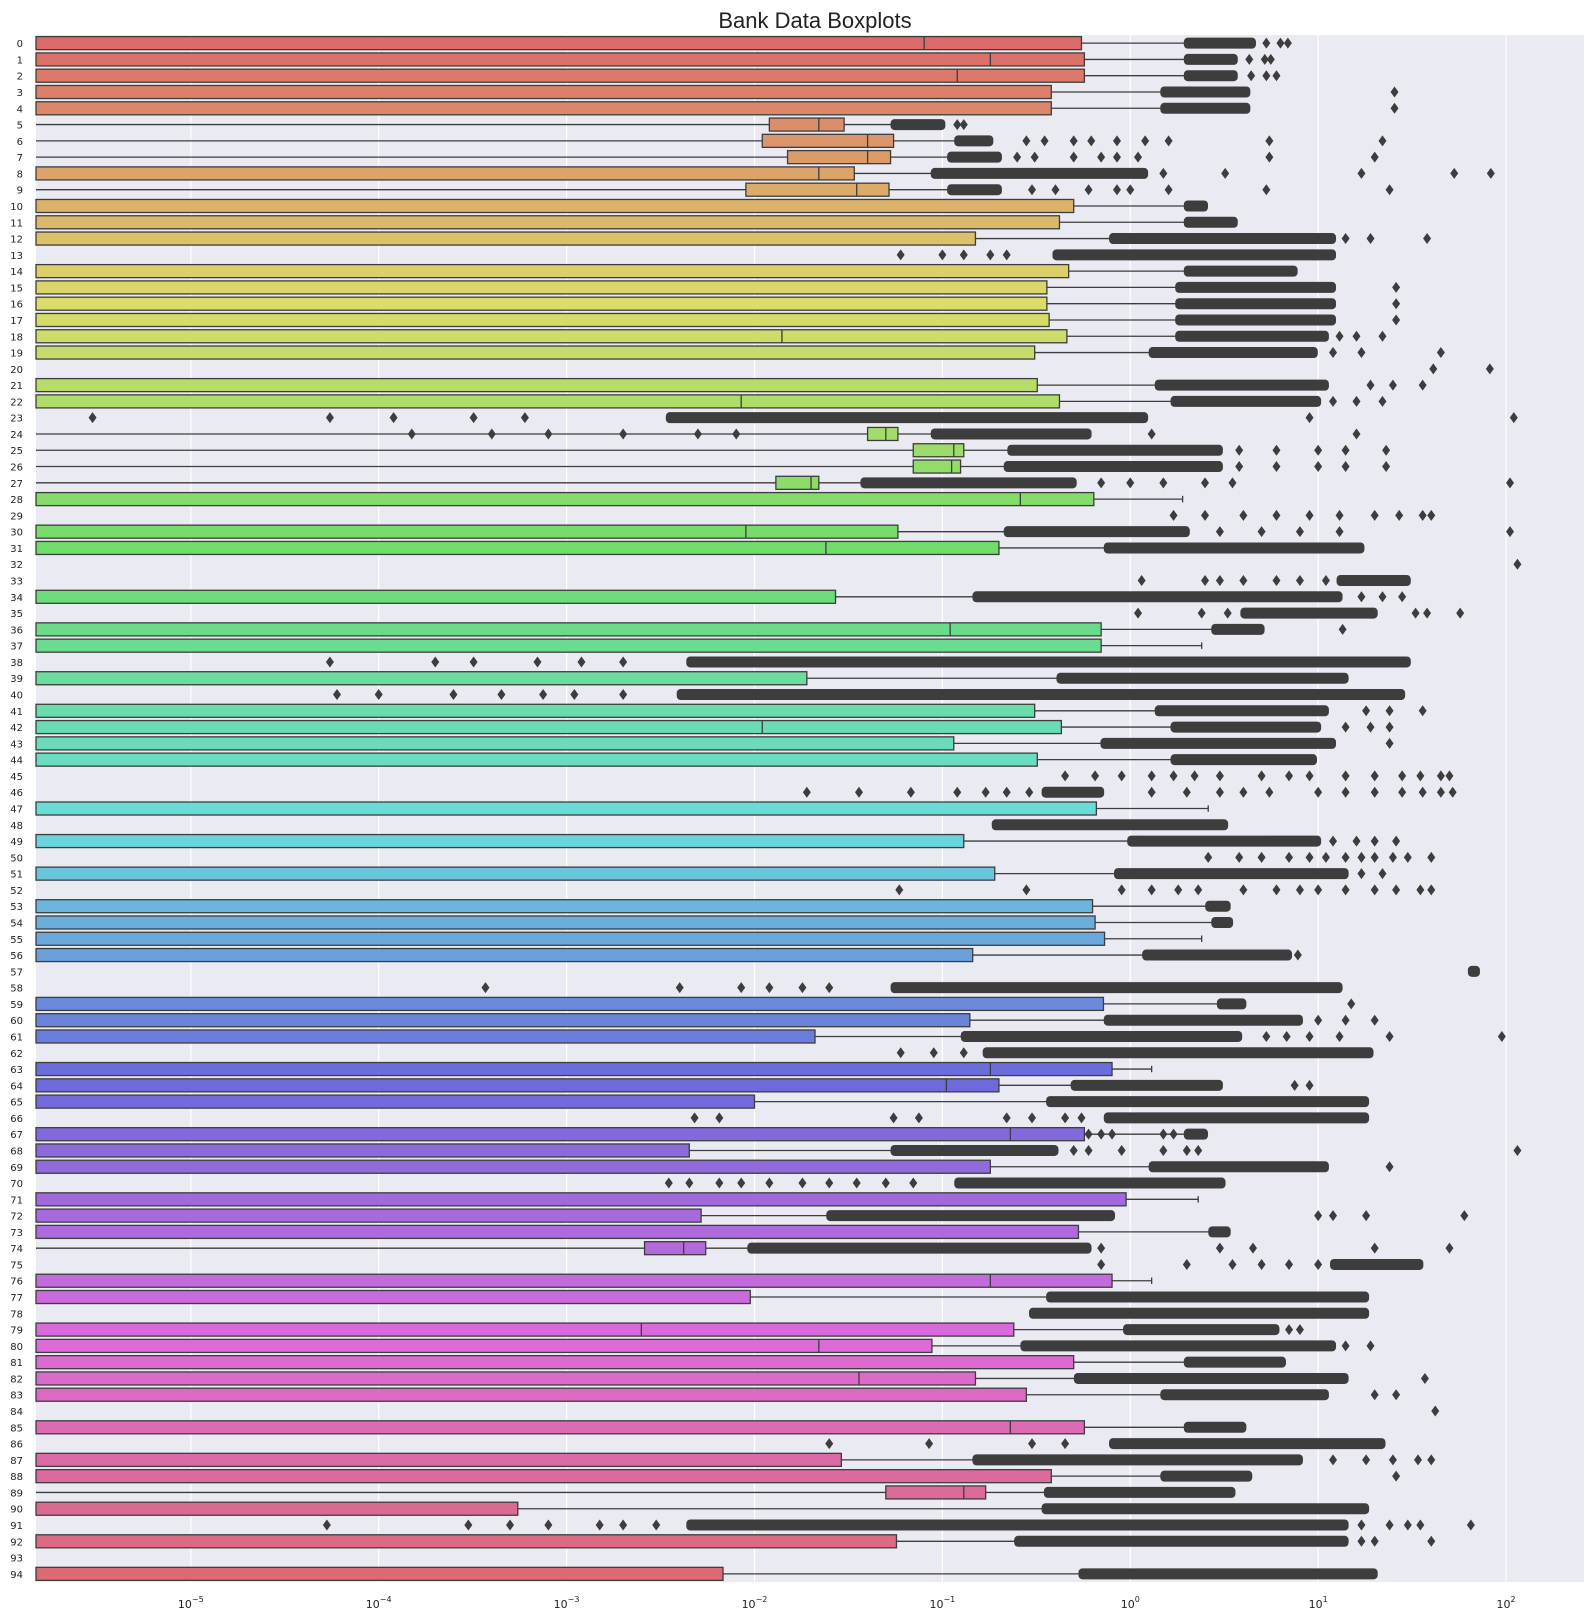 The height and width of the screenshot is (1622, 1595). What do you see at coordinates (936, 1604) in the screenshot?
I see `x-tick-base: 10` at bounding box center [936, 1604].